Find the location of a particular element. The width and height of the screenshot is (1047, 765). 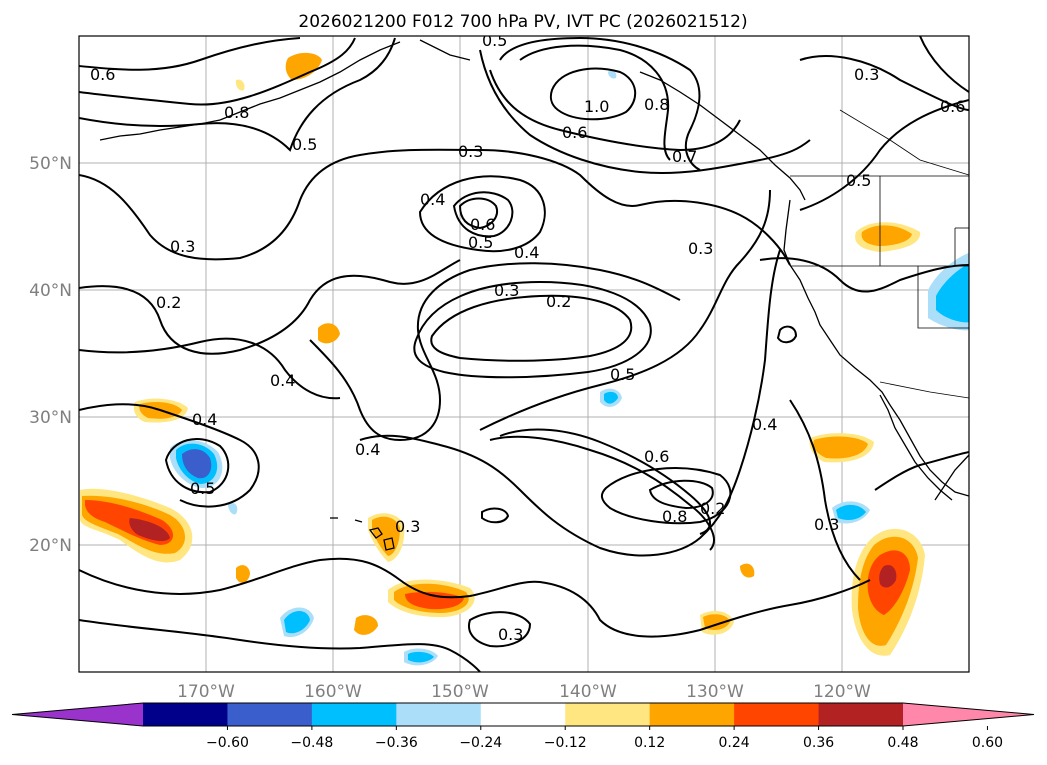

lat-label: 30°N is located at coordinates (50, 418).